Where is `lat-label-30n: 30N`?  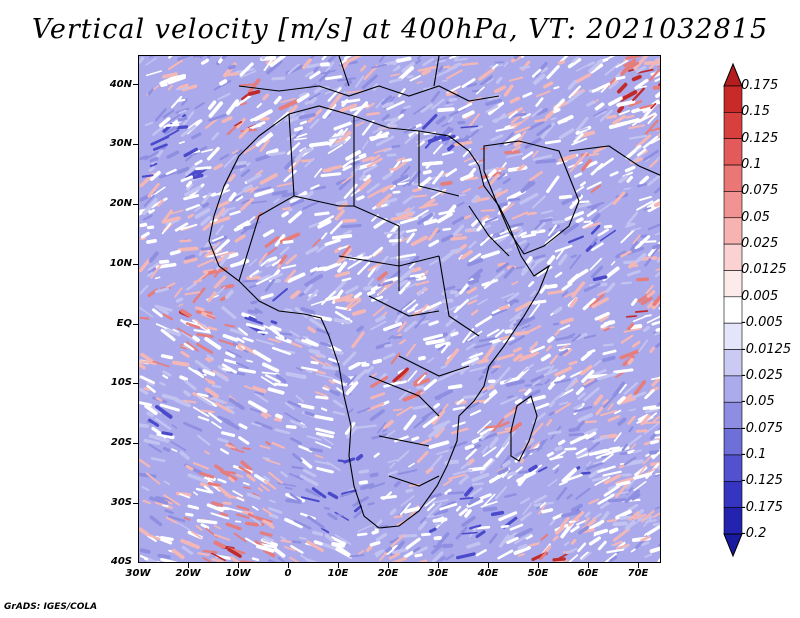
lat-label-30n: 30N is located at coordinates (120, 143).